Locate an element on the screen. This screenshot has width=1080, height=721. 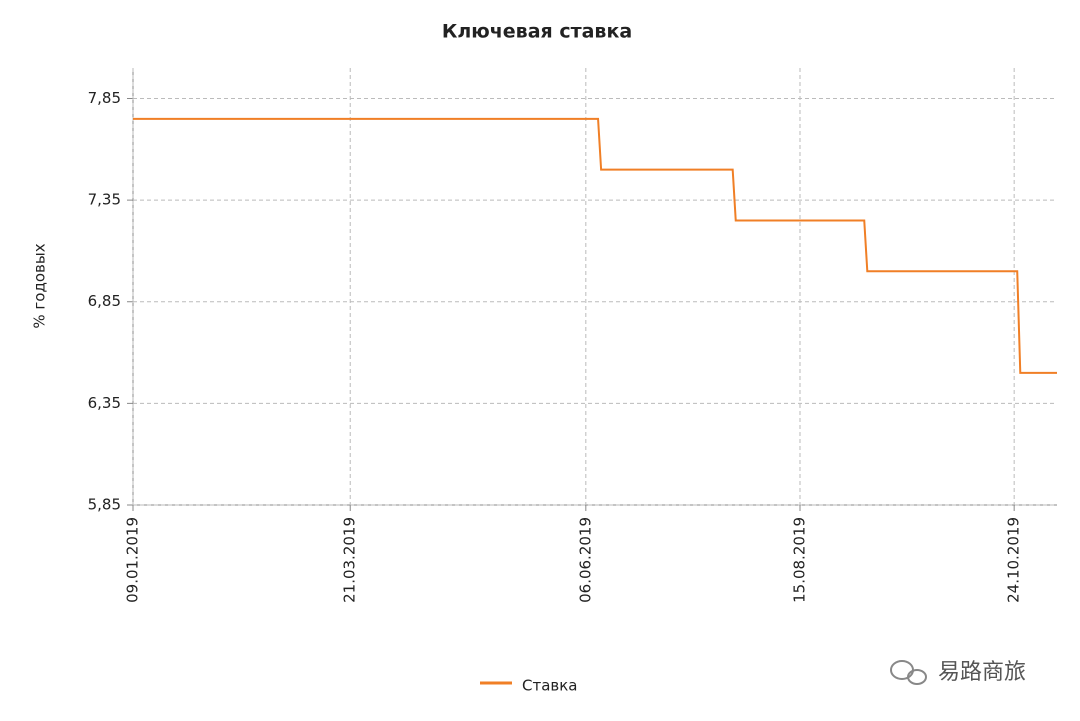
y-tick-label: 7,85 is located at coordinates (104, 98).